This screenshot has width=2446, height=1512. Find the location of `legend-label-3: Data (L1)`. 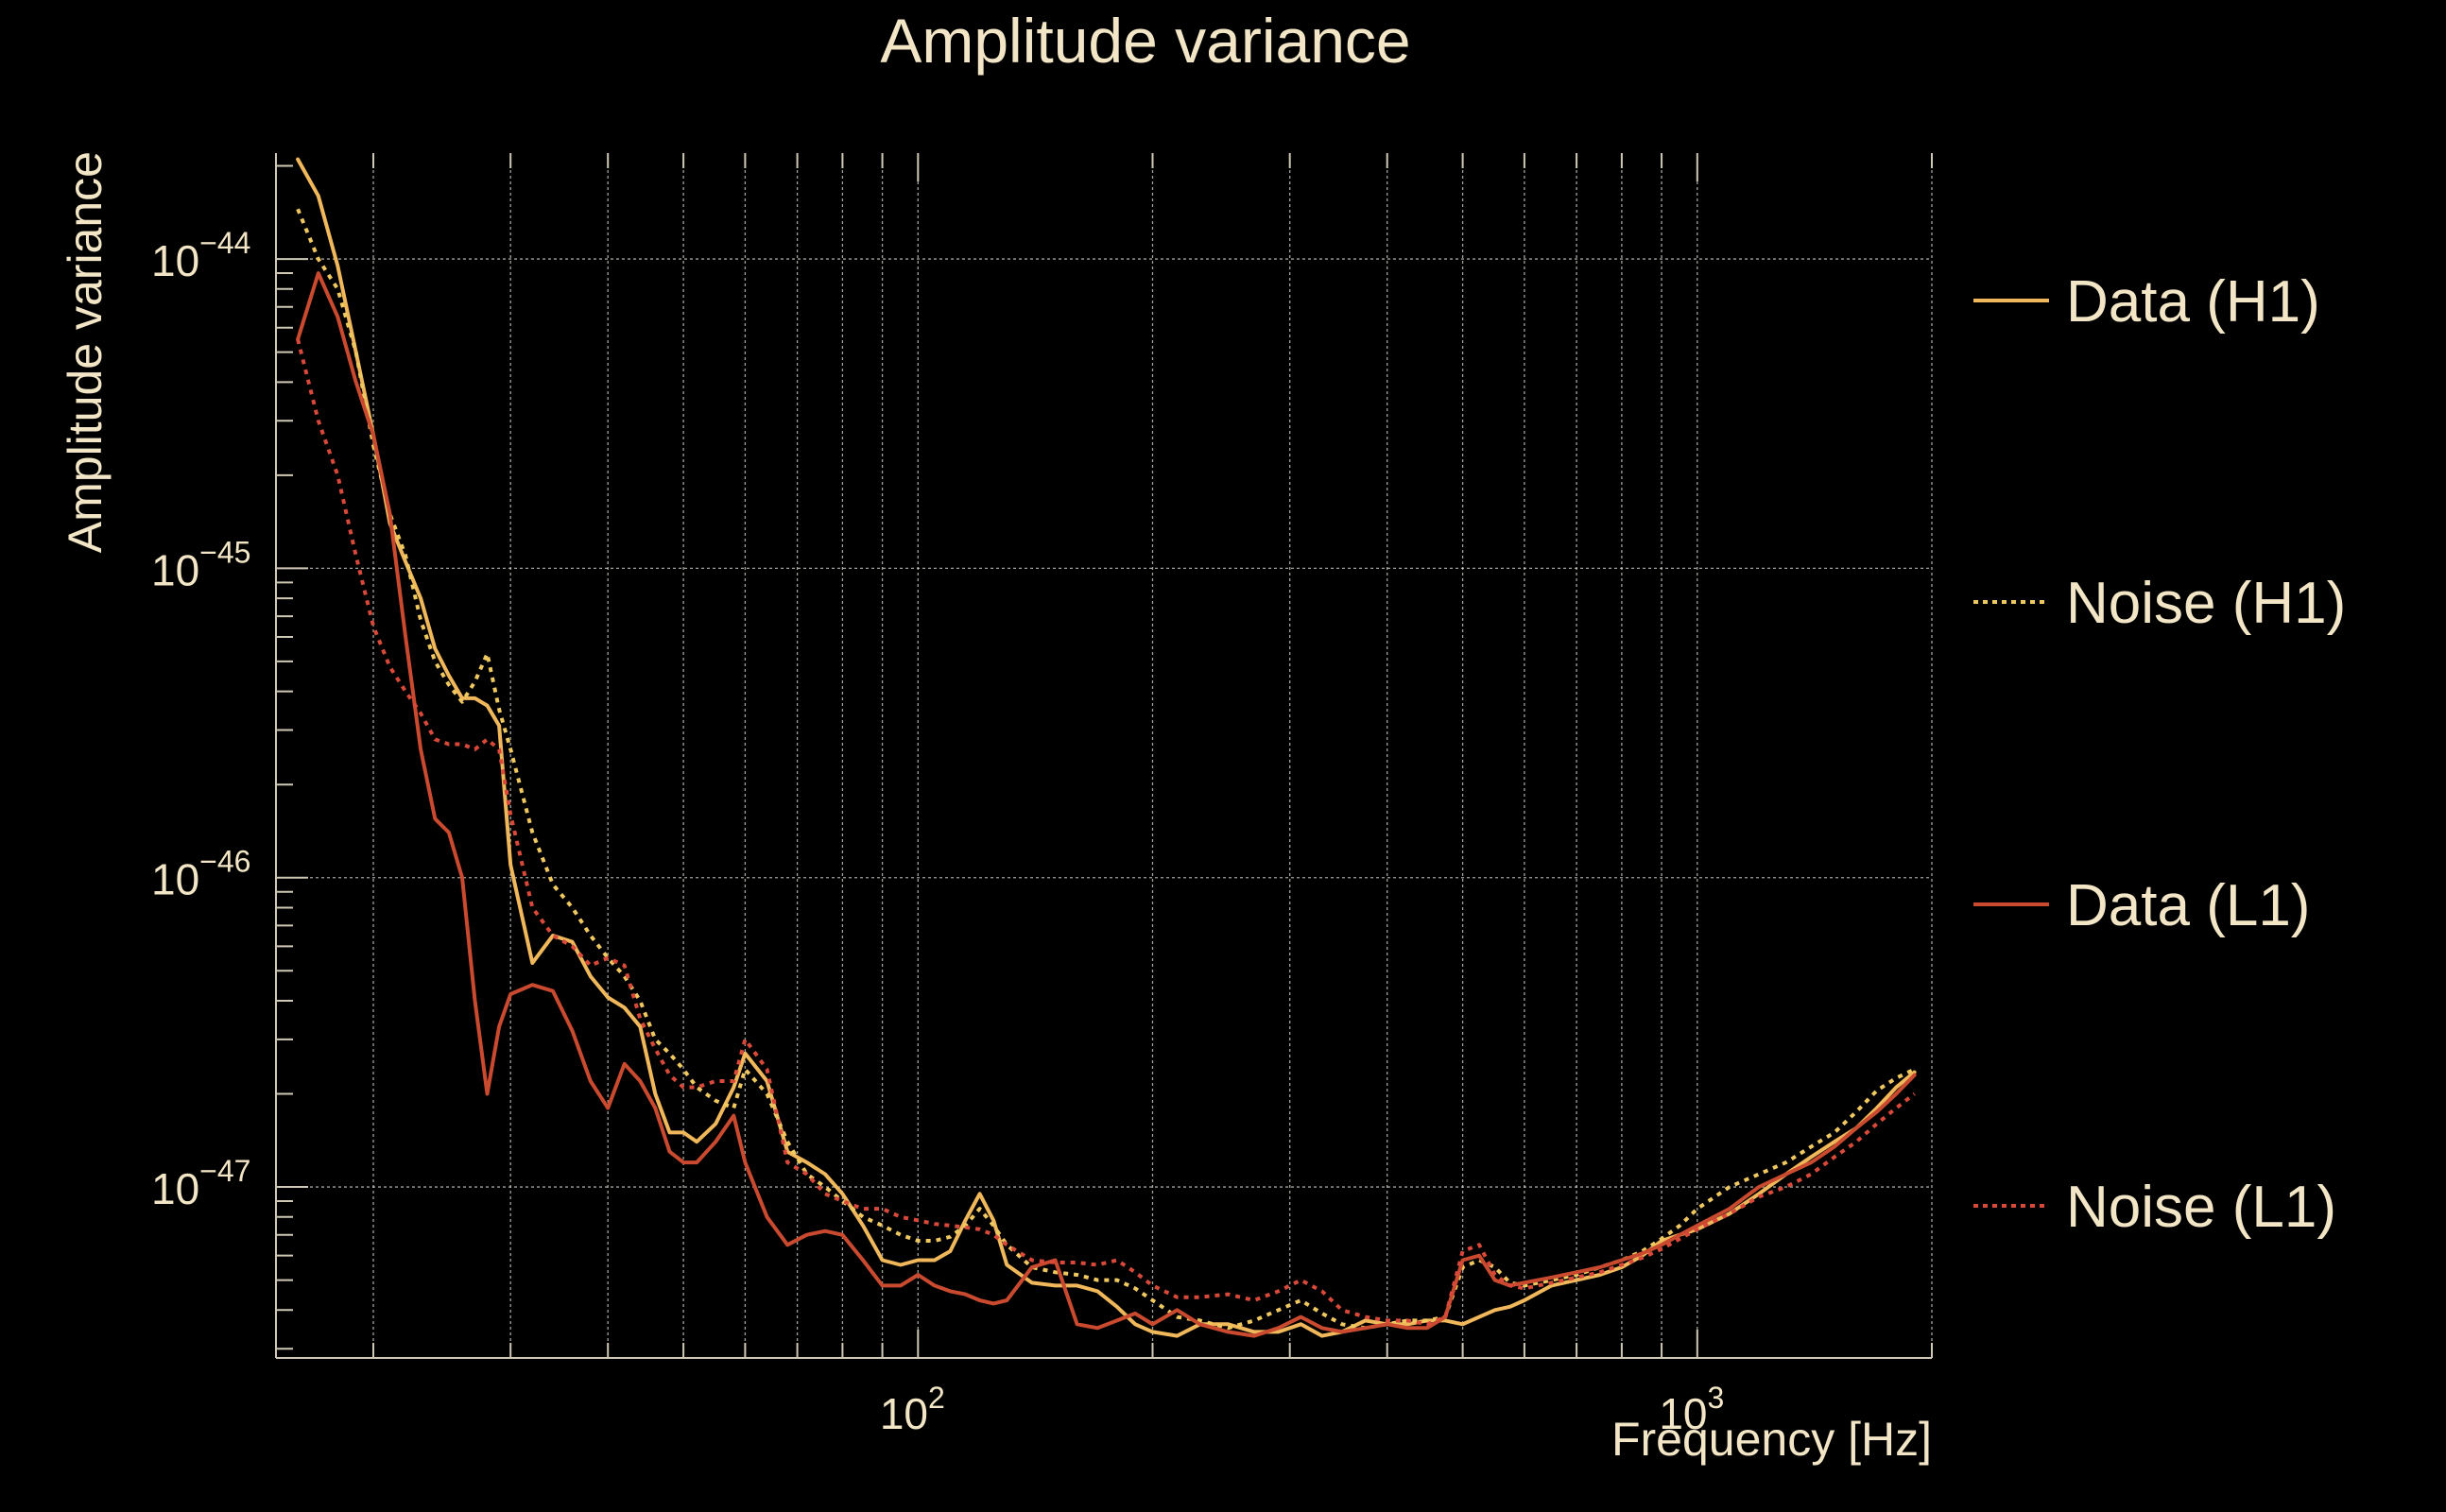

legend-label-3: Data (L1) is located at coordinates (2188, 905).